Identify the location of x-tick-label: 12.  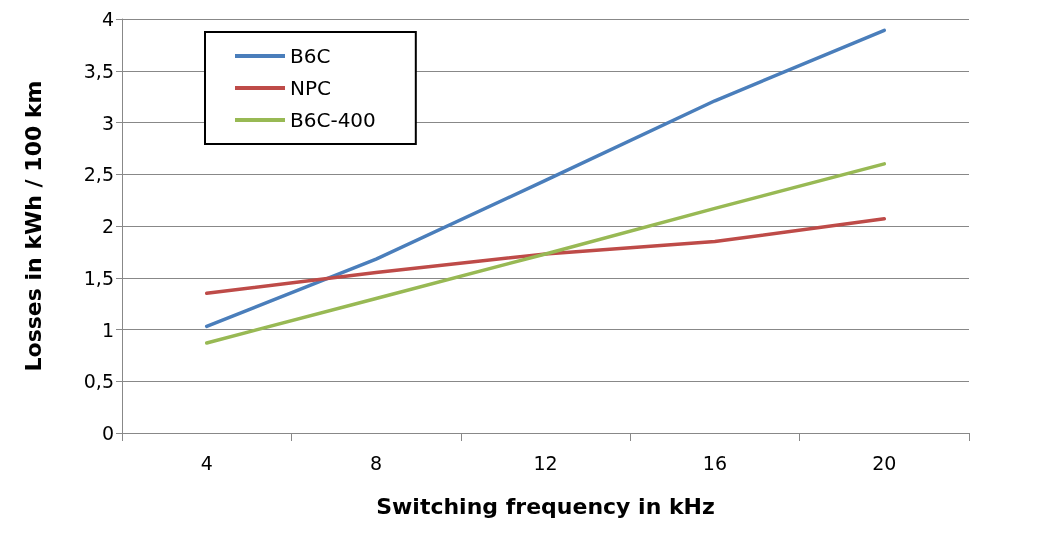
(545, 462).